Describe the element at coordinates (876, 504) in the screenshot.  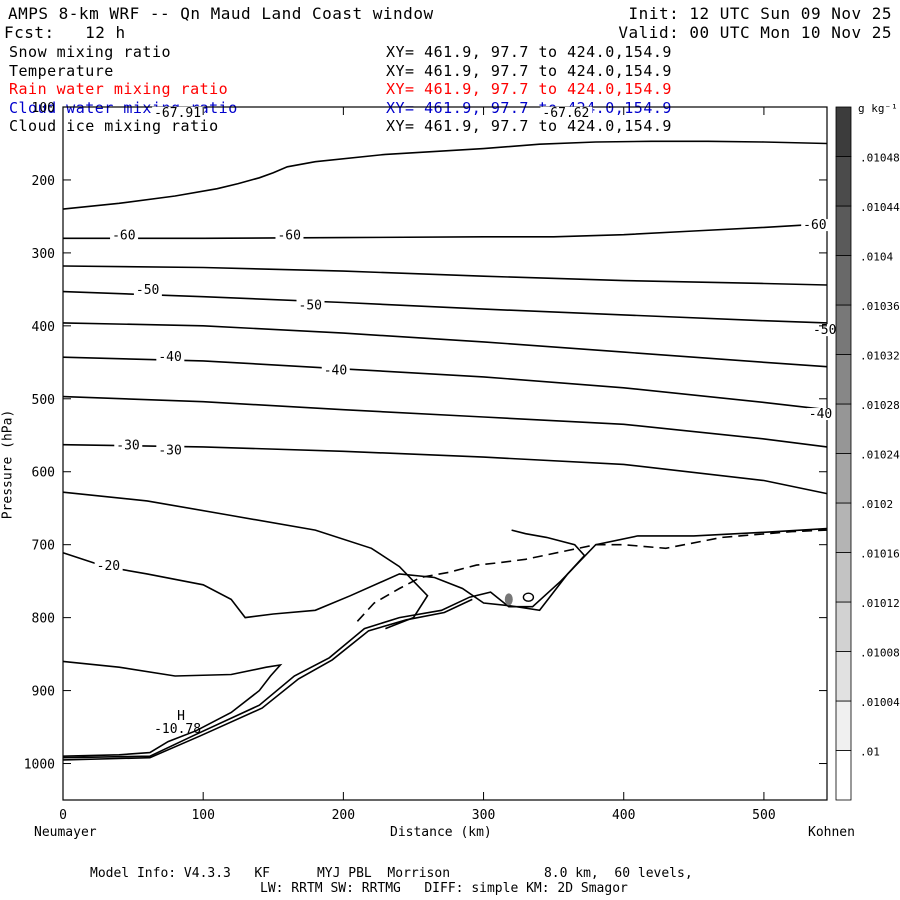
I see `colorbar-tick-label: .0102` at that location.